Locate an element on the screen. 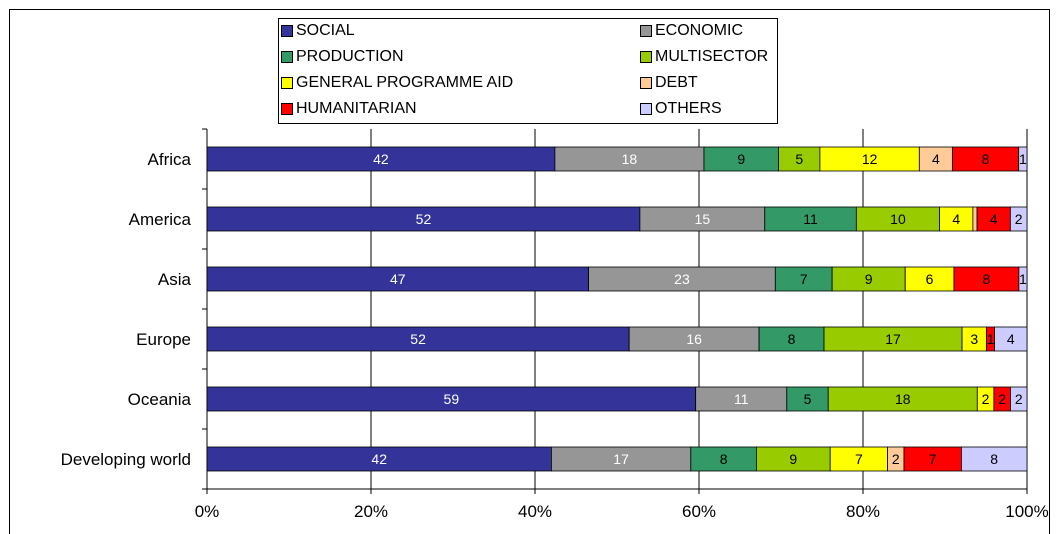  data-label: 9 is located at coordinates (869, 279).